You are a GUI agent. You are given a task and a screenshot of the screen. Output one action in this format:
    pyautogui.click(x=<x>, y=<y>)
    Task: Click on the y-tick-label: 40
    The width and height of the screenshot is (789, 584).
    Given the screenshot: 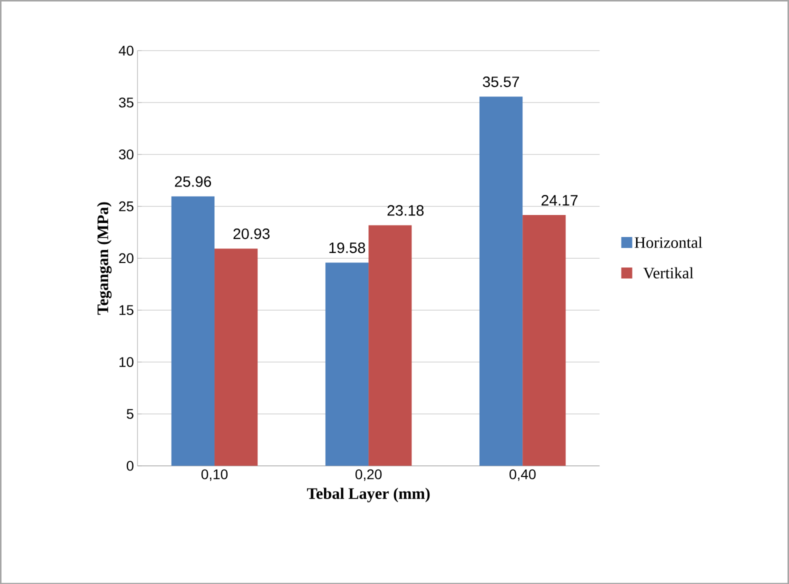 What is the action you would take?
    pyautogui.click(x=126, y=51)
    